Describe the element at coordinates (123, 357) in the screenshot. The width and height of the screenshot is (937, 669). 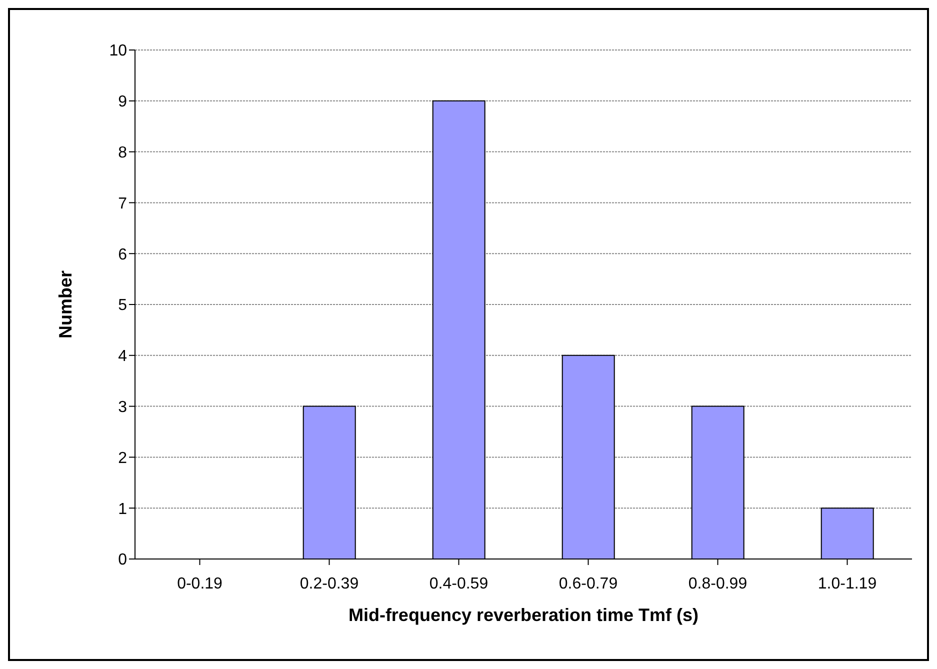
I see `y-tick-label: 4` at that location.